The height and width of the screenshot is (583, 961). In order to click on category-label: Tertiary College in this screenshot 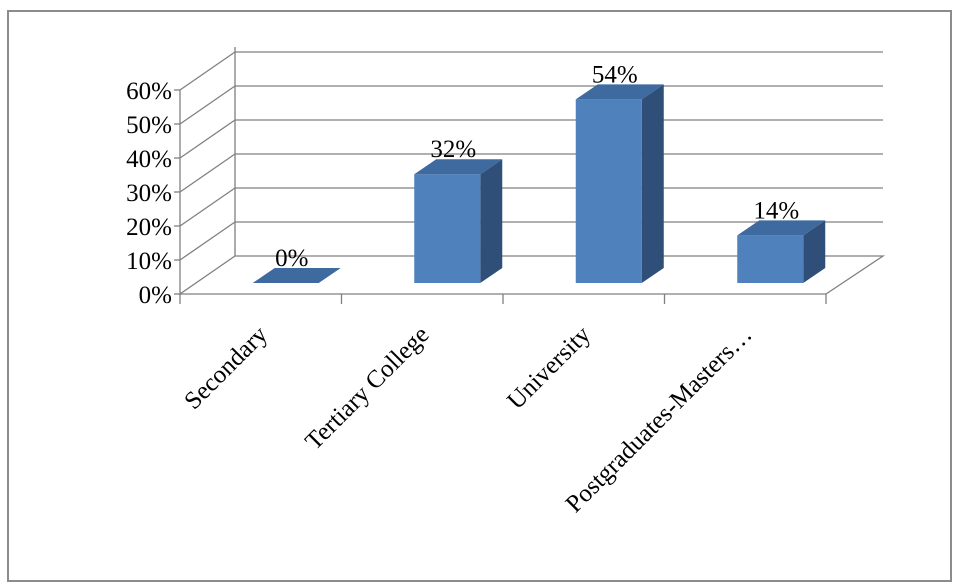, I will do `click(367, 388)`.